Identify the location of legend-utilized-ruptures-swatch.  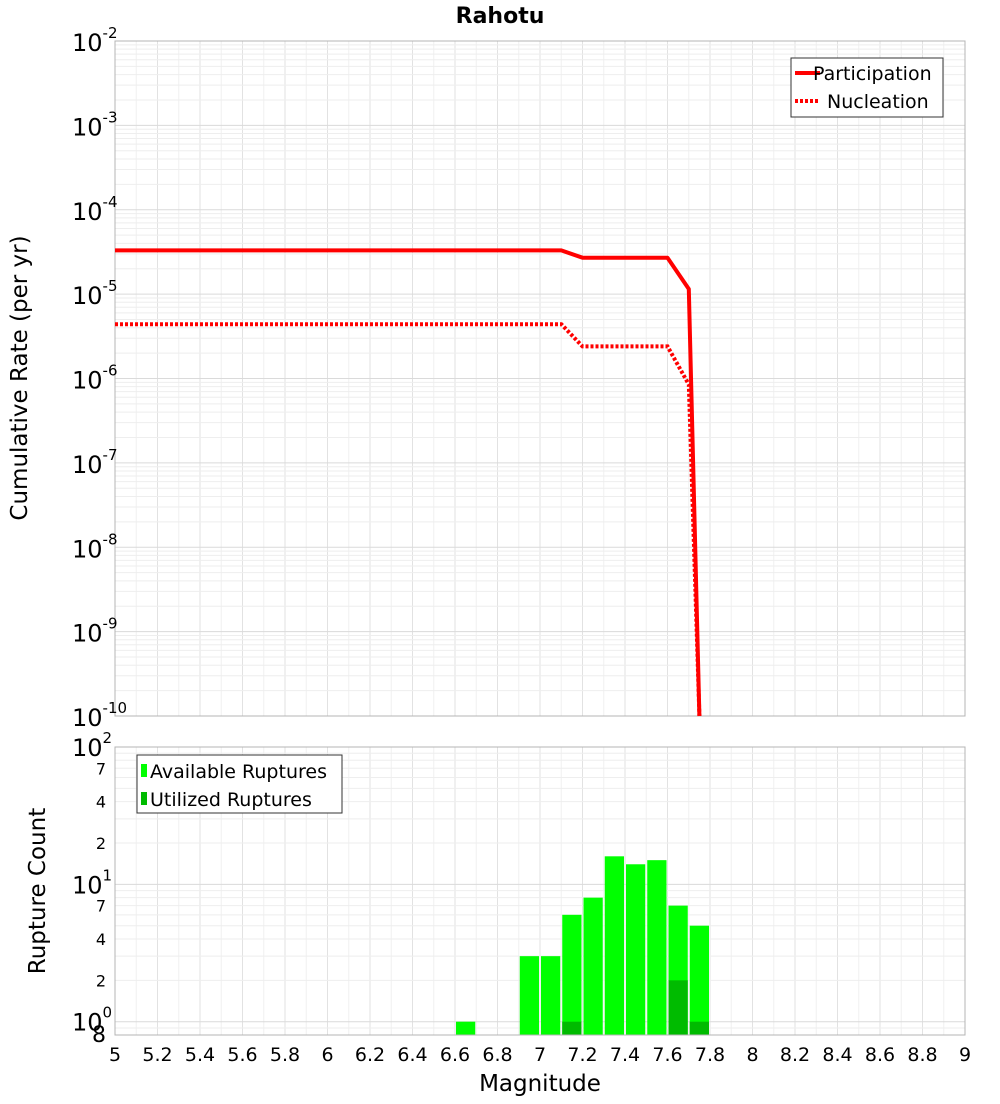
(144, 798).